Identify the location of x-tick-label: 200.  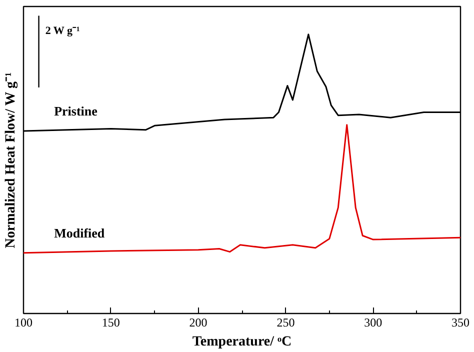
(198, 323).